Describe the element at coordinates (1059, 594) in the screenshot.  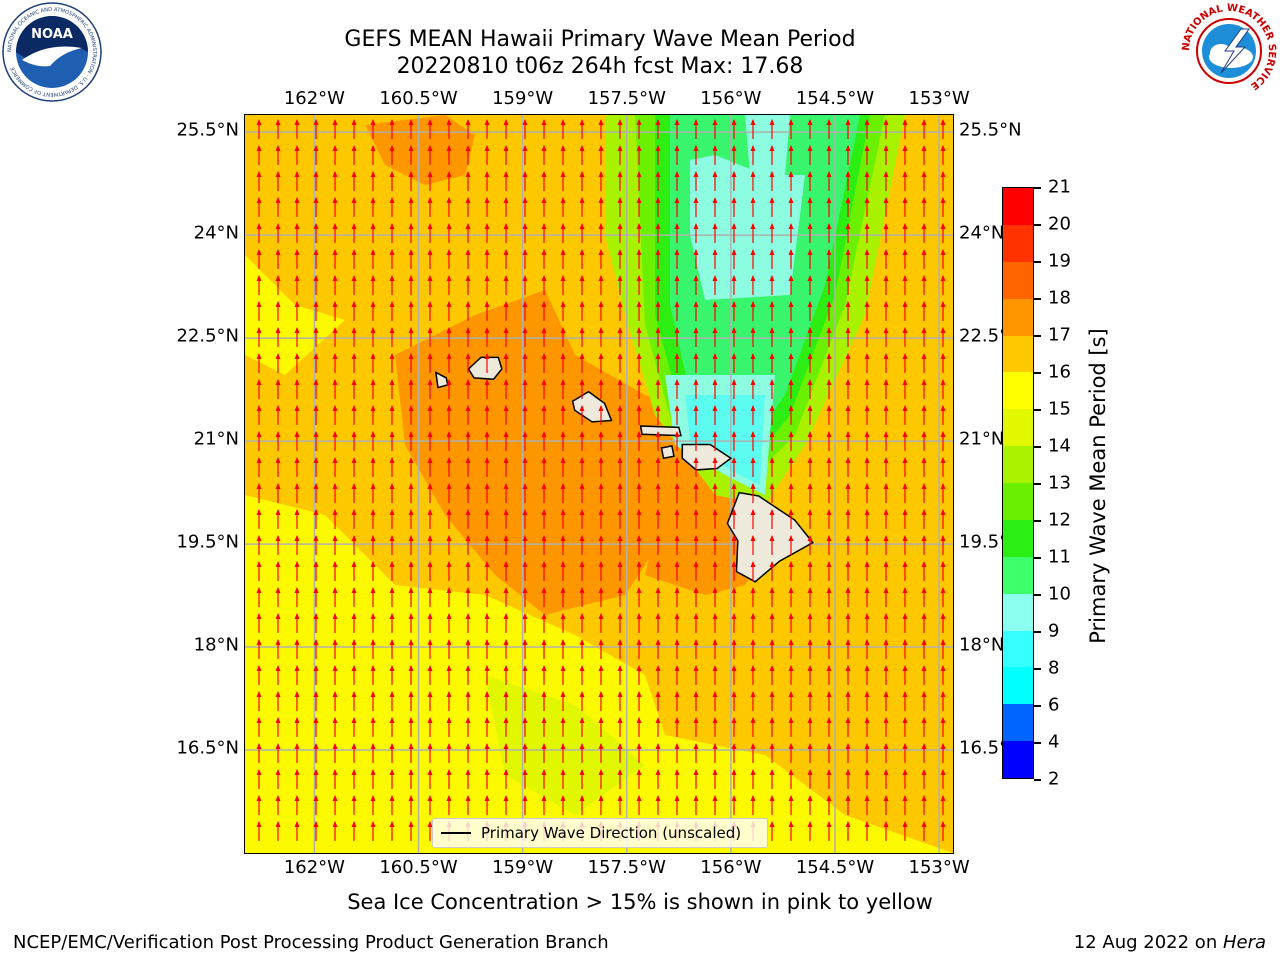
I see `colorbar-tick-label: 10` at that location.